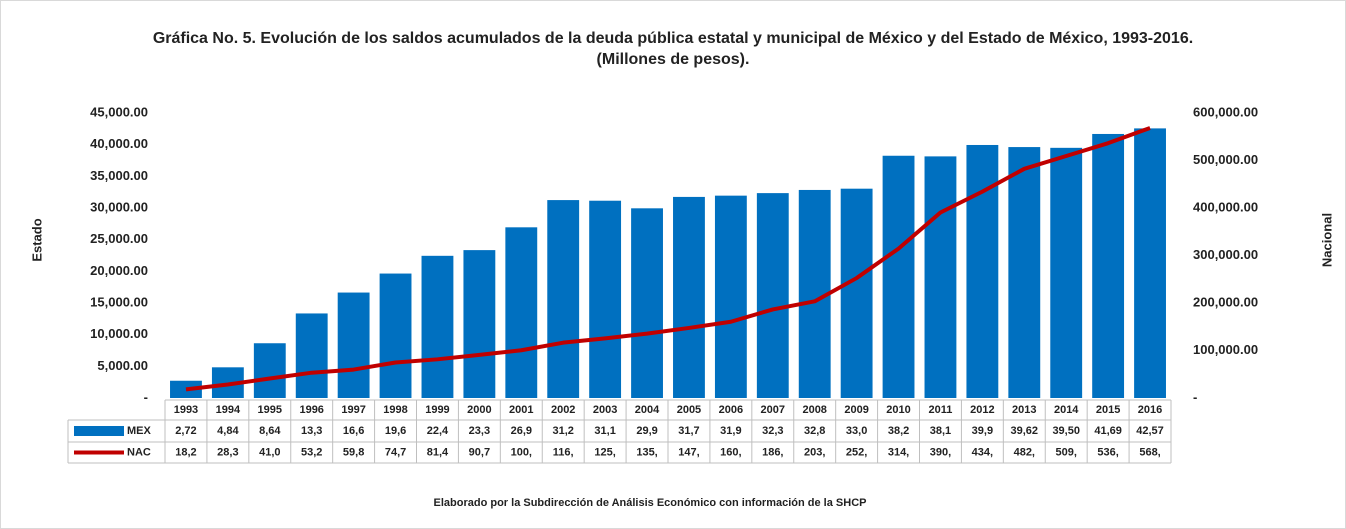  Describe the element at coordinates (521, 452) in the screenshot. I see `data-label: 100,` at that location.